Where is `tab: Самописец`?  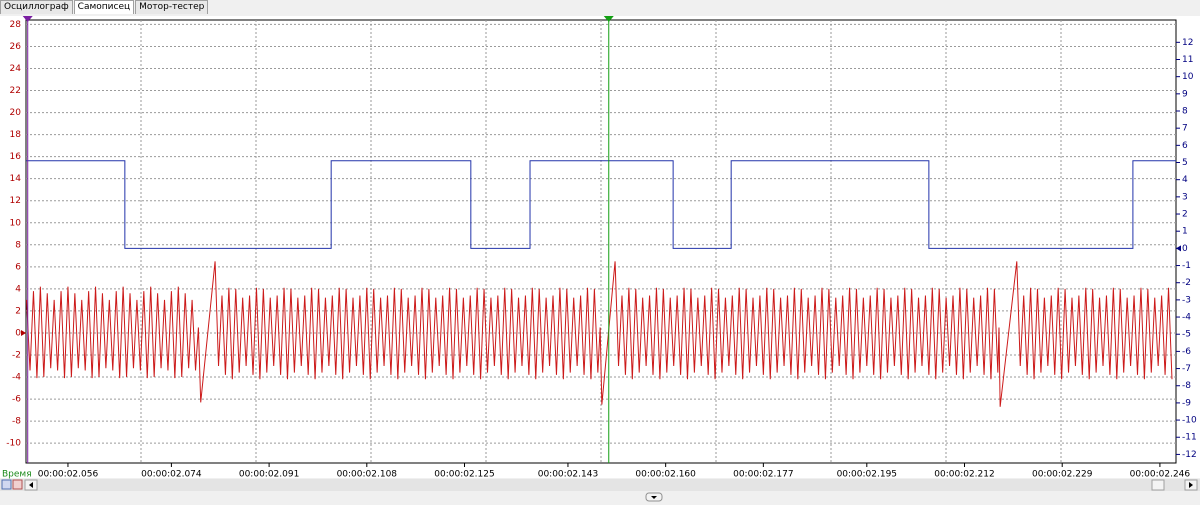
tab: Самописец is located at coordinates (104, 7).